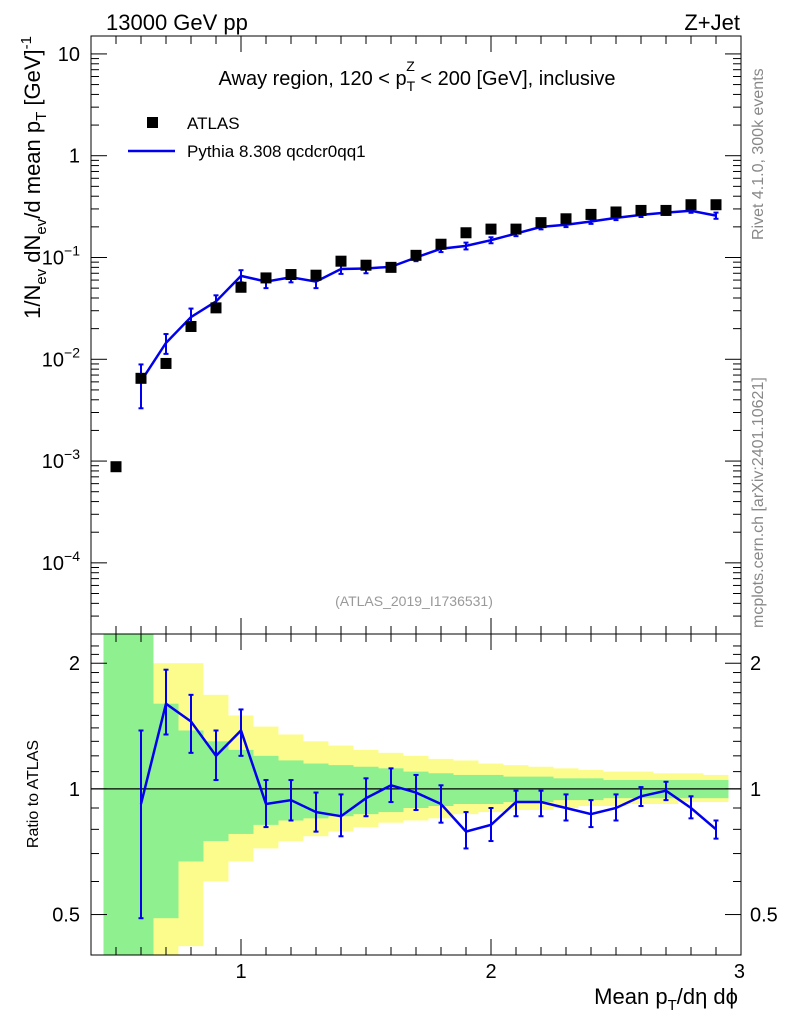  Describe the element at coordinates (247, 137) in the screenshot. I see `legend: ATLAS Pythia 8.308 qcdcr0qq1` at that location.